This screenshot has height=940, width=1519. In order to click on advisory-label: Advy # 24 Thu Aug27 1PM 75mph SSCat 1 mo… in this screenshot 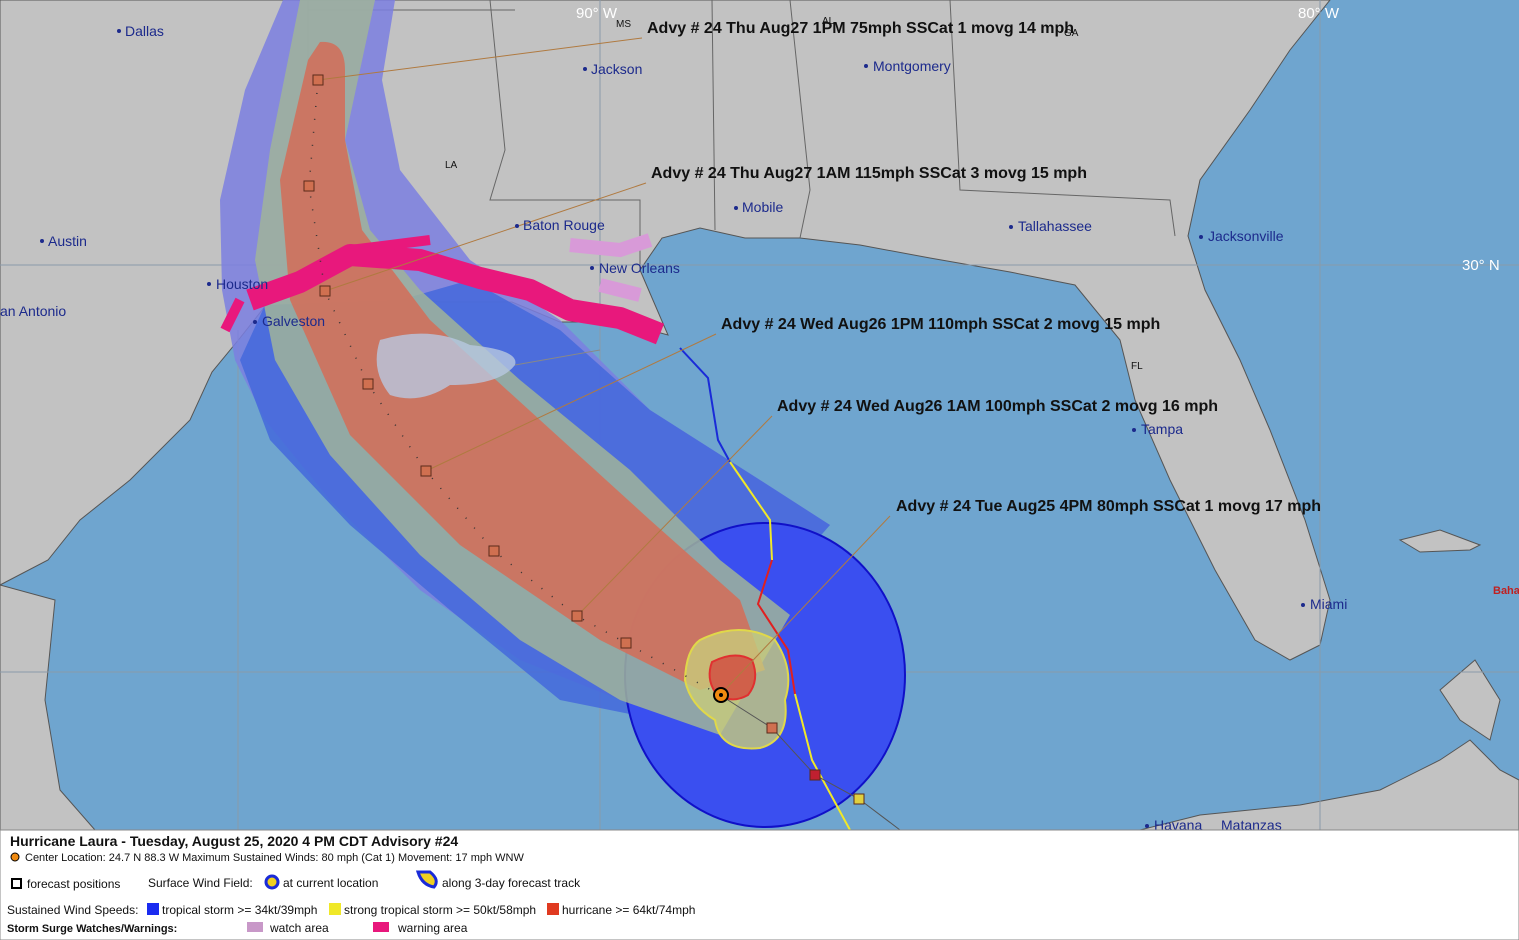, I will do `click(860, 28)`.